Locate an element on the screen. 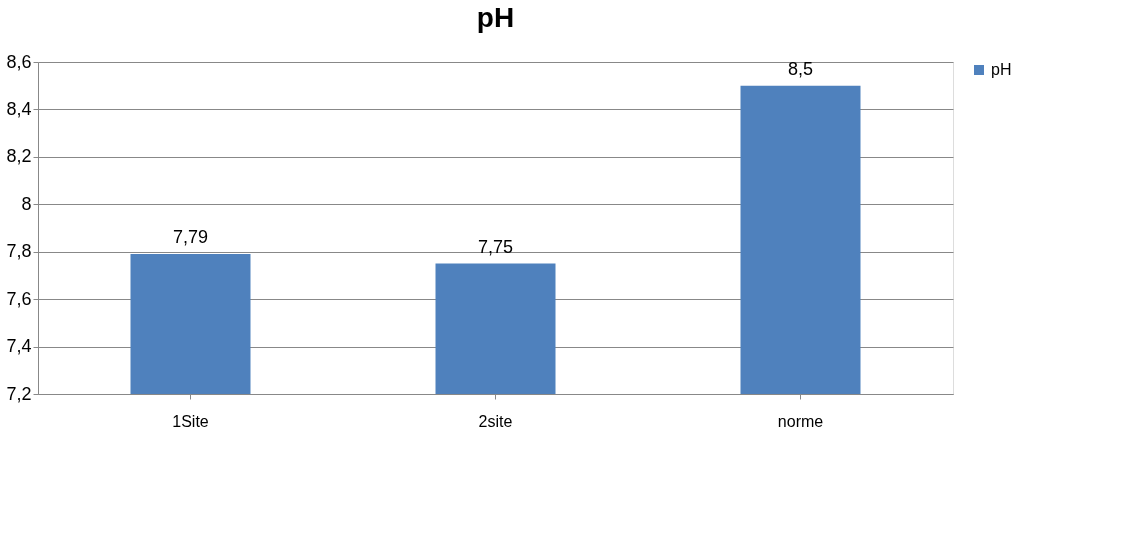 Image resolution: width=1134 pixels, height=533 pixels. y-tick-label: 8,4 is located at coordinates (19, 108).